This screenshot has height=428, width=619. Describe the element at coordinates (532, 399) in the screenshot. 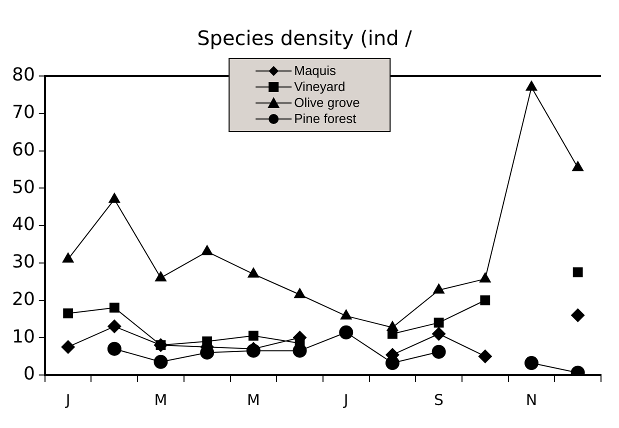

I see `x-tick-label: N` at that location.